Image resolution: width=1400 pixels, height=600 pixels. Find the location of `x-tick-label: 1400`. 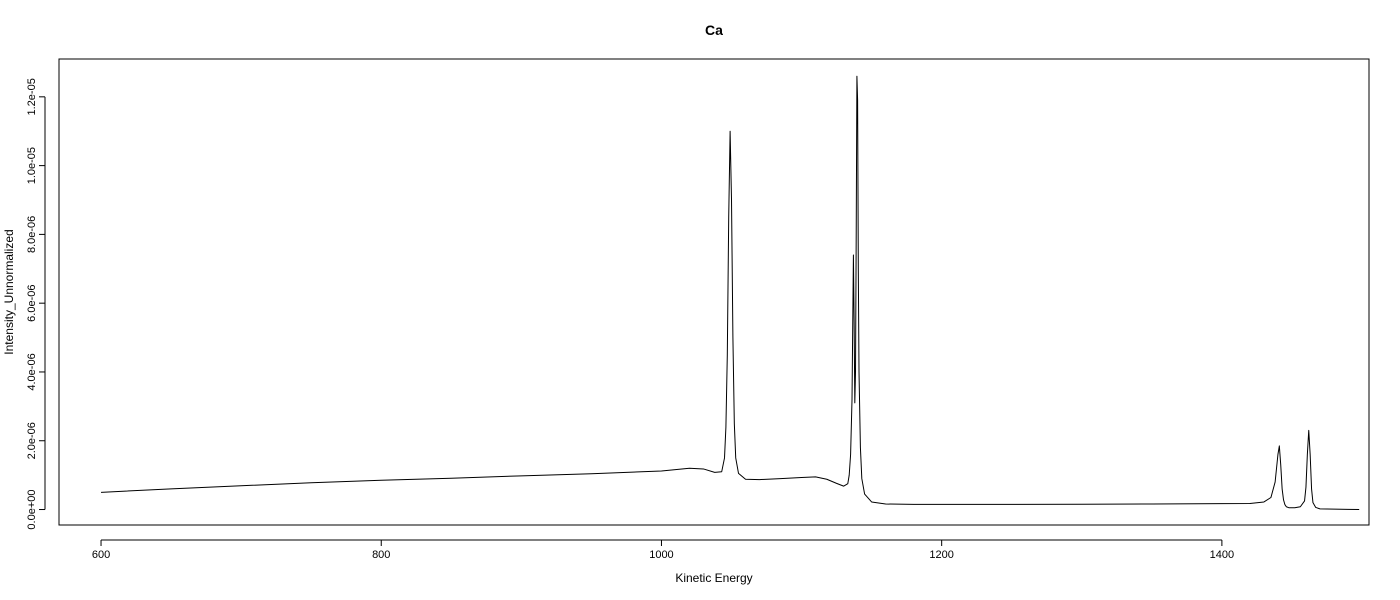

x-tick-label: 1400 is located at coordinates (1222, 555).